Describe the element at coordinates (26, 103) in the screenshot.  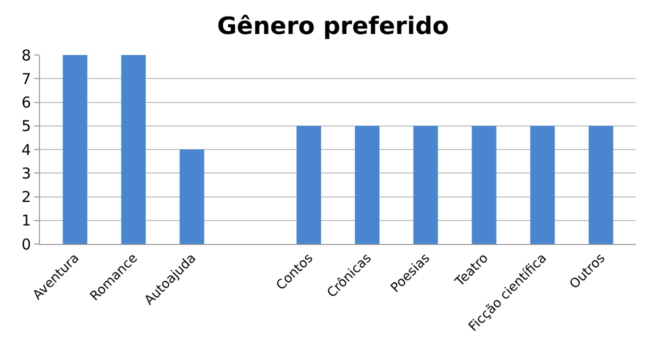
I see `y-tick-label: 6` at that location.